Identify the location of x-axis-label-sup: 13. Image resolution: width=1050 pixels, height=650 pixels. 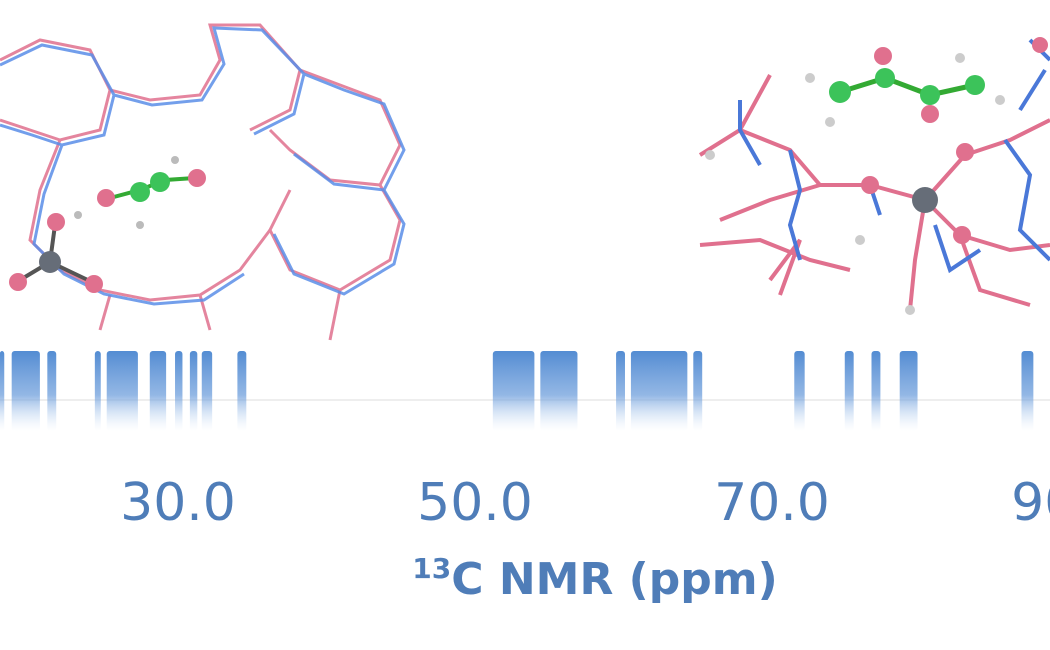
(431, 568).